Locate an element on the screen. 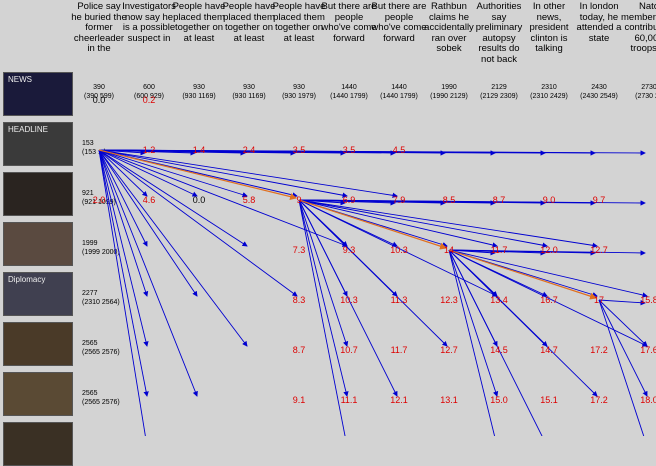  score-label: 1.2 is located at coordinates (149, 150).